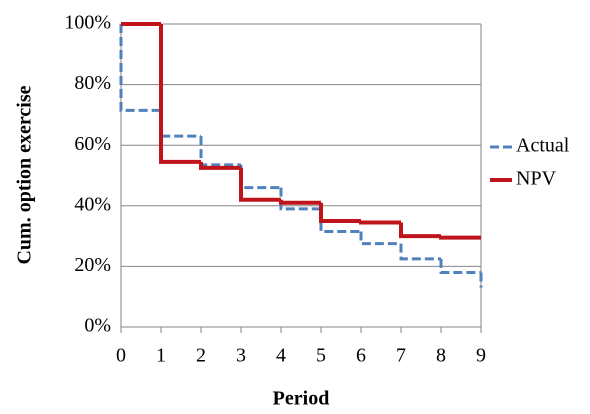  Describe the element at coordinates (361, 356) in the screenshot. I see `x-tick-label: 6` at that location.